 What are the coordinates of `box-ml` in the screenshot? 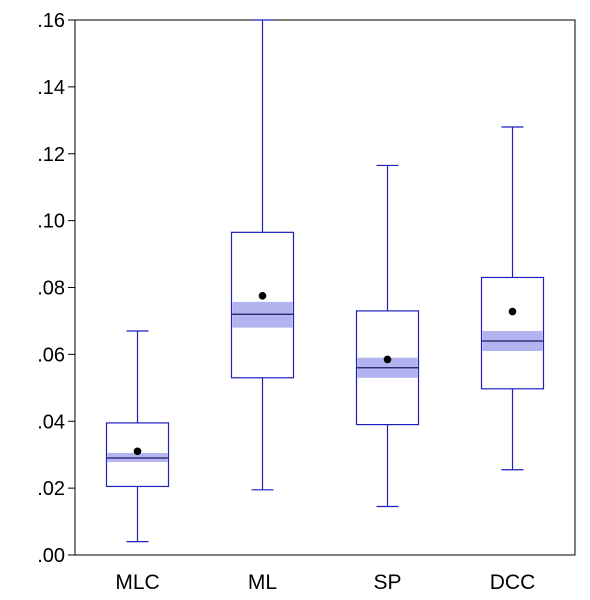 It's located at (262, 255).